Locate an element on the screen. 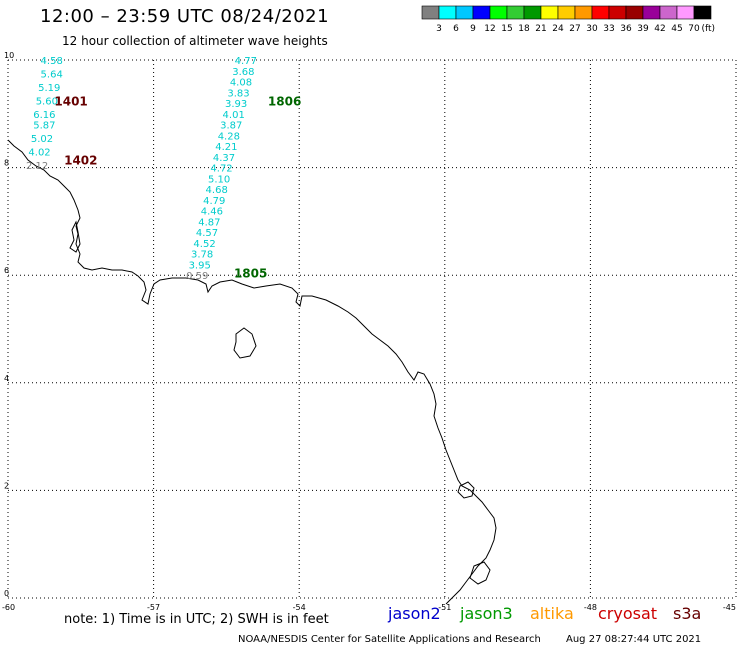  pass-labels: 1401 1402 1806 1805 is located at coordinates (177, 187).